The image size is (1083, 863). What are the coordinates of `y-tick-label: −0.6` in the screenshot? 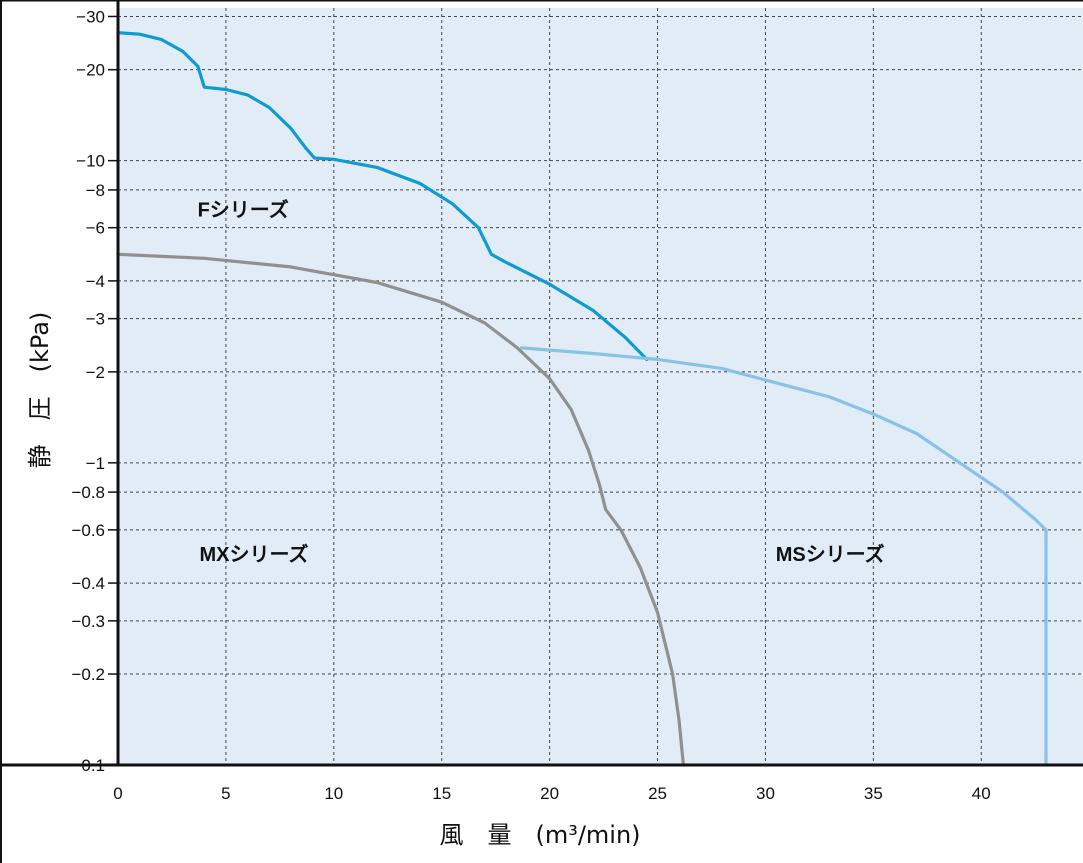 It's located at (88, 530).